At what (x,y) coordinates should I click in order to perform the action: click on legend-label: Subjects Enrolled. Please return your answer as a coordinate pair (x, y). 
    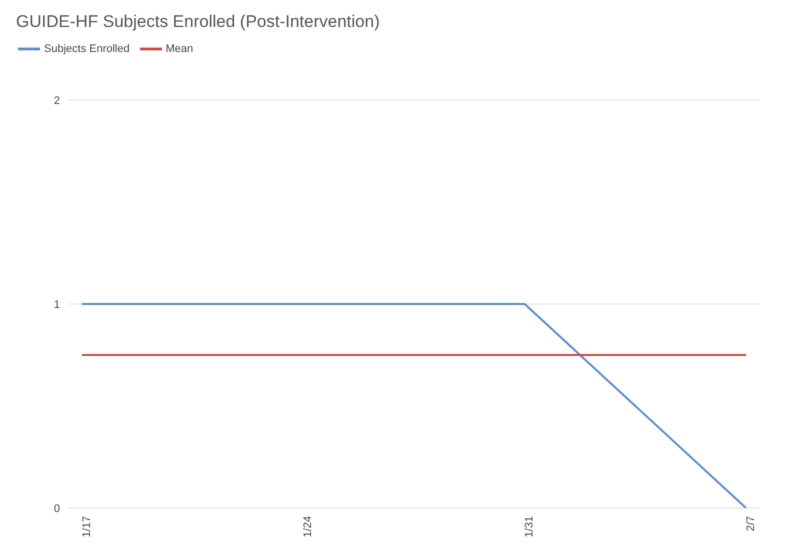
    Looking at the image, I should click on (87, 48).